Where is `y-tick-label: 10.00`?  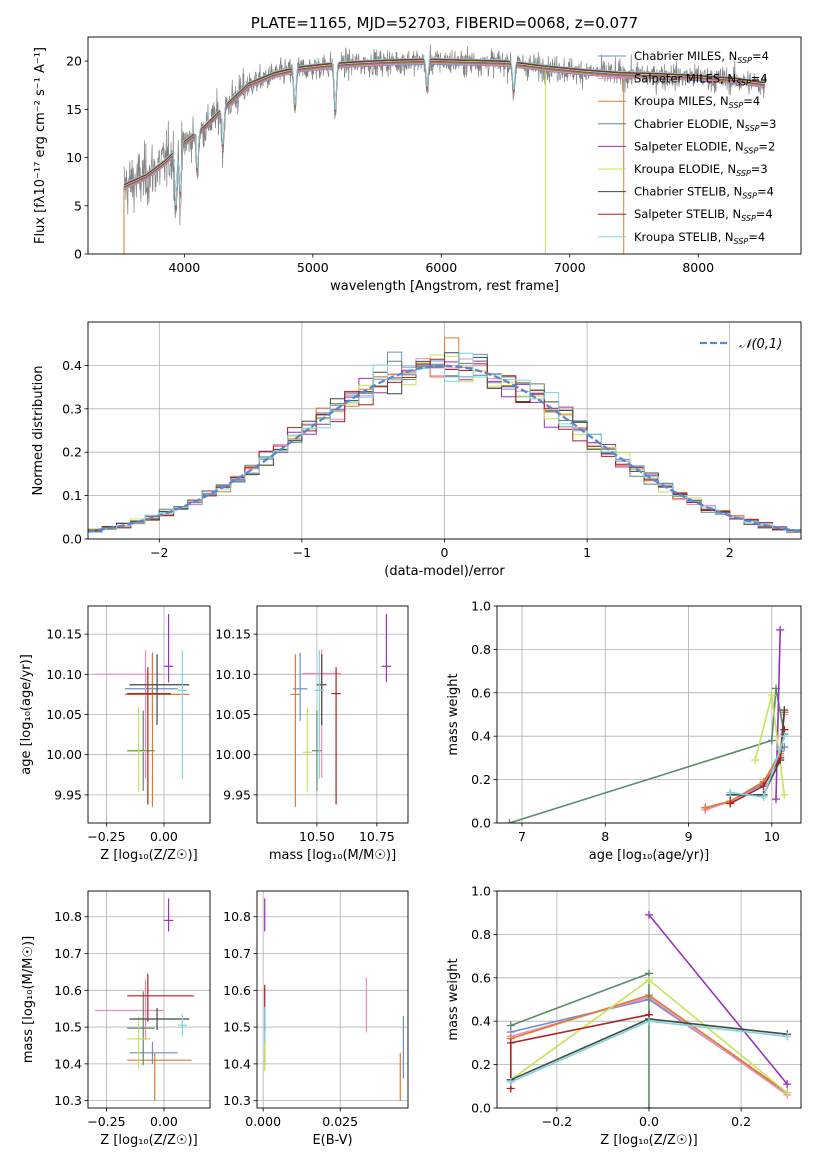
y-tick-label: 10.00 is located at coordinates (233, 754).